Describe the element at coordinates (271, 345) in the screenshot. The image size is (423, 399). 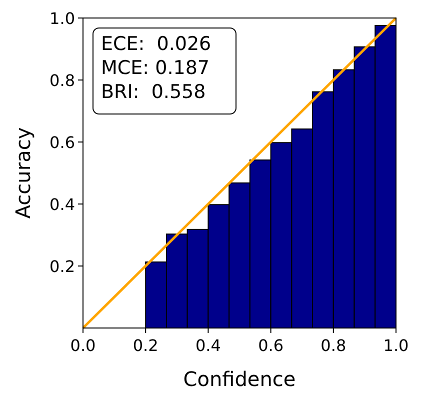
I see `x-tick-label: 0.6` at that location.